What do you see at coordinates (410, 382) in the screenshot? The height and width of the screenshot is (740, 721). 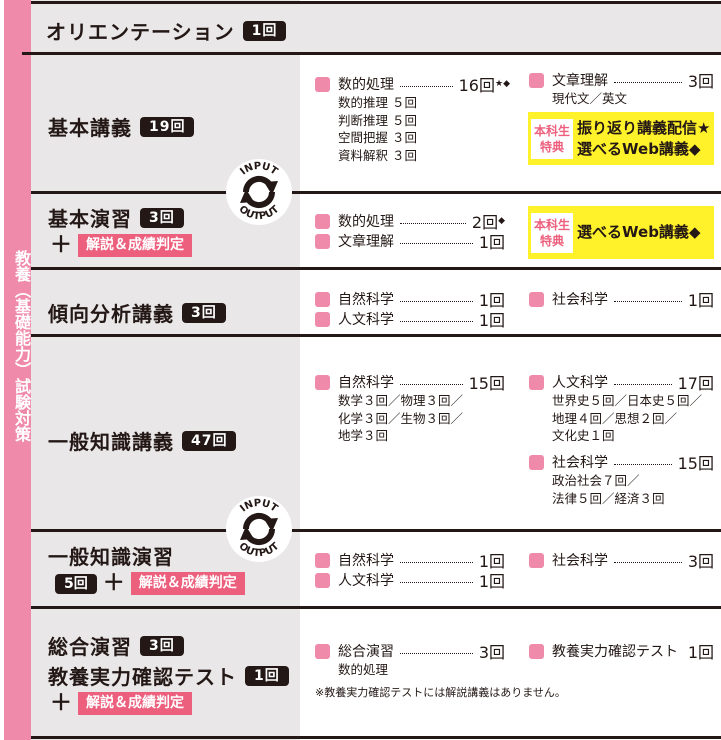 I see `list-item: 自然科学 15回` at bounding box center [410, 382].